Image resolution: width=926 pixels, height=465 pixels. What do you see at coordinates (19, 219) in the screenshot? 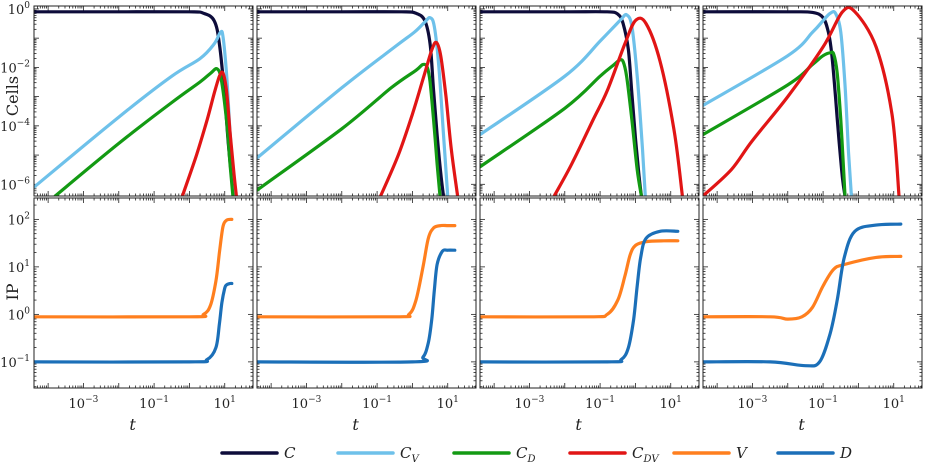
I see `y-tick-label: 10²` at bounding box center [19, 219].